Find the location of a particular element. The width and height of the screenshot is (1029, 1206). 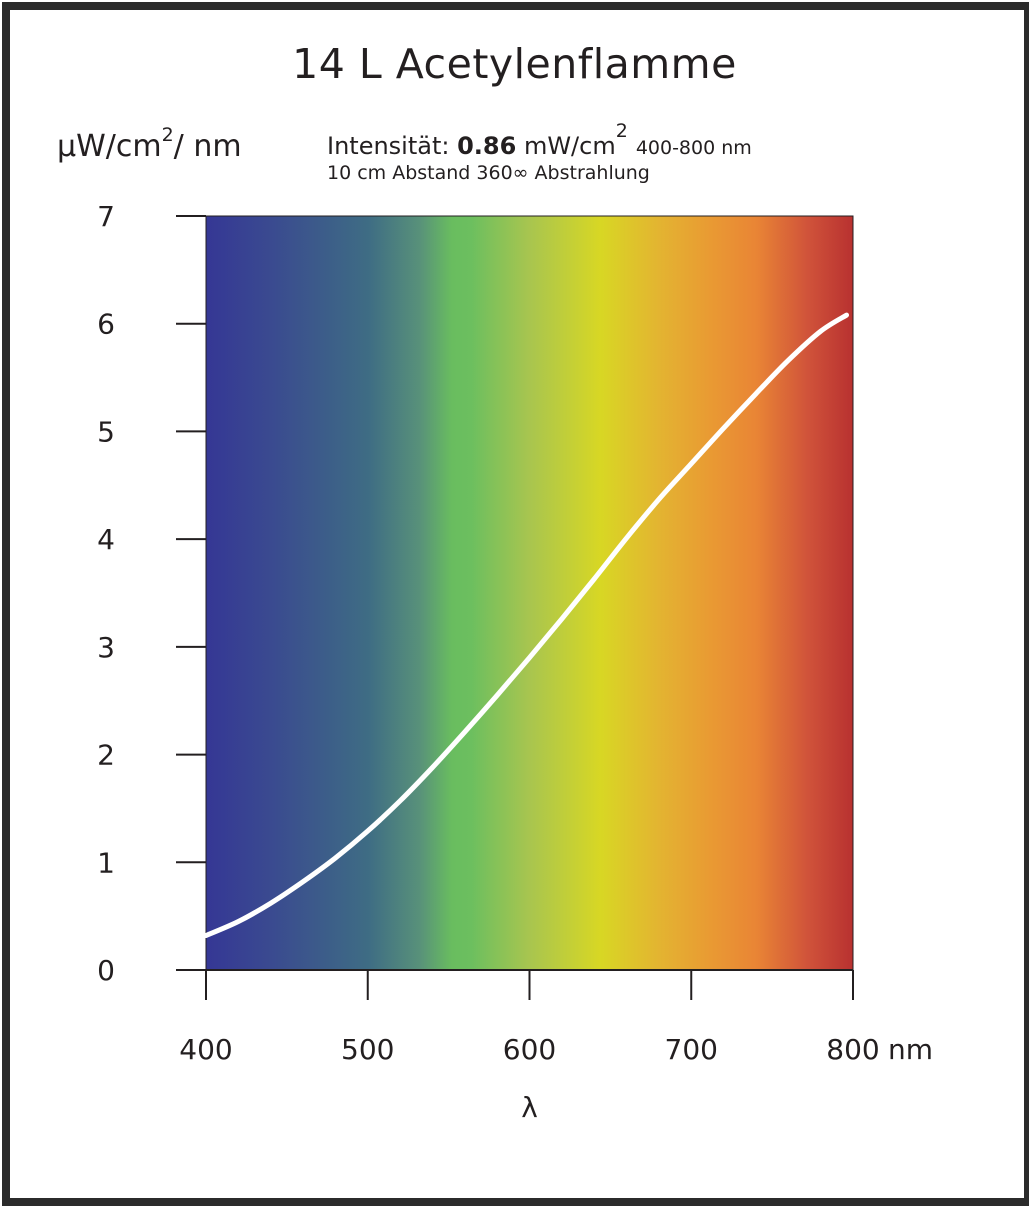

intensity-unit-exponent: 2 is located at coordinates (621, 131).